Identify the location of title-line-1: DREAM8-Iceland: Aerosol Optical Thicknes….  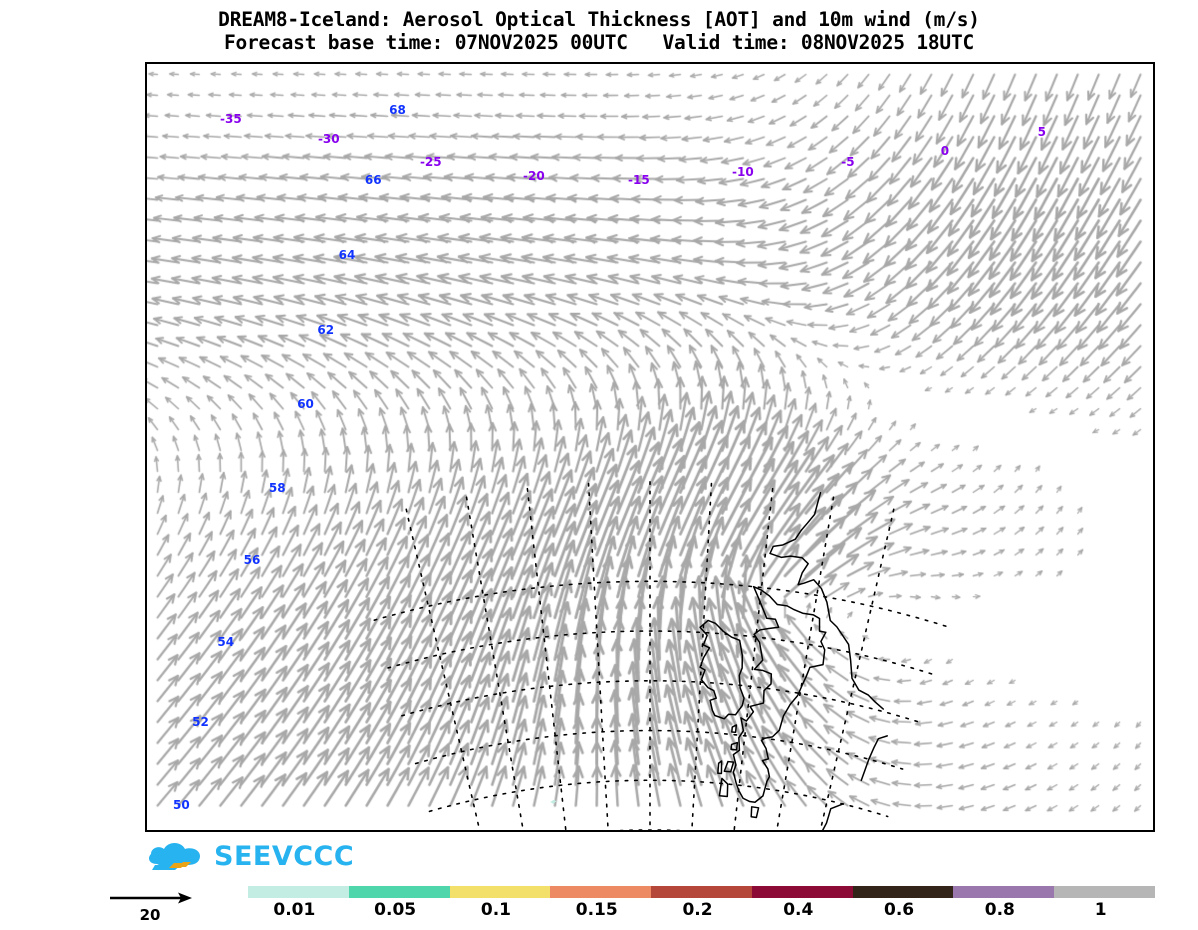
(599, 19).